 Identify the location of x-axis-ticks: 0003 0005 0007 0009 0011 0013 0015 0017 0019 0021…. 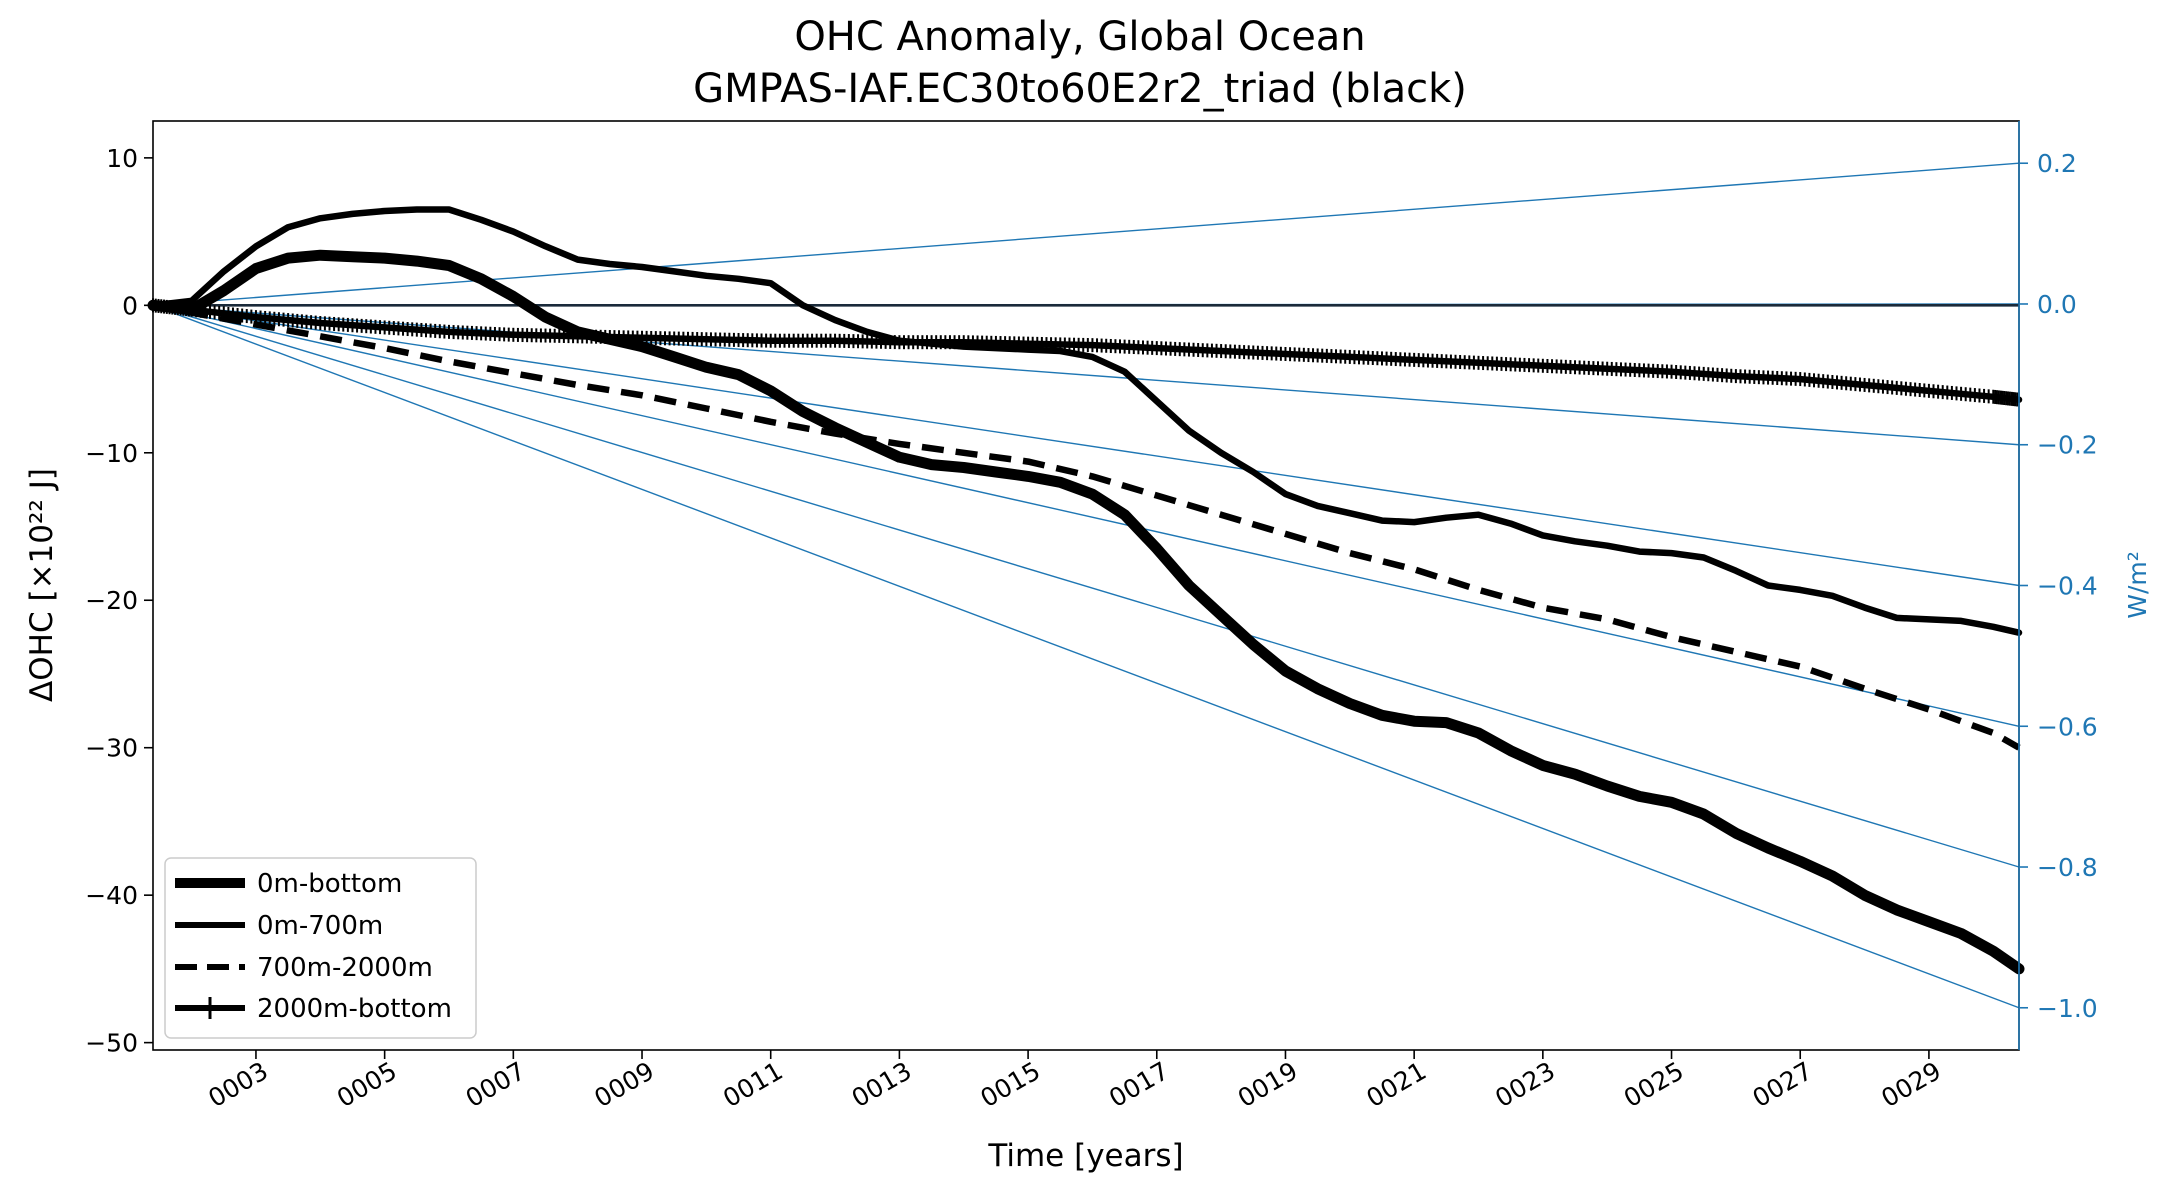
(1074, 1081).